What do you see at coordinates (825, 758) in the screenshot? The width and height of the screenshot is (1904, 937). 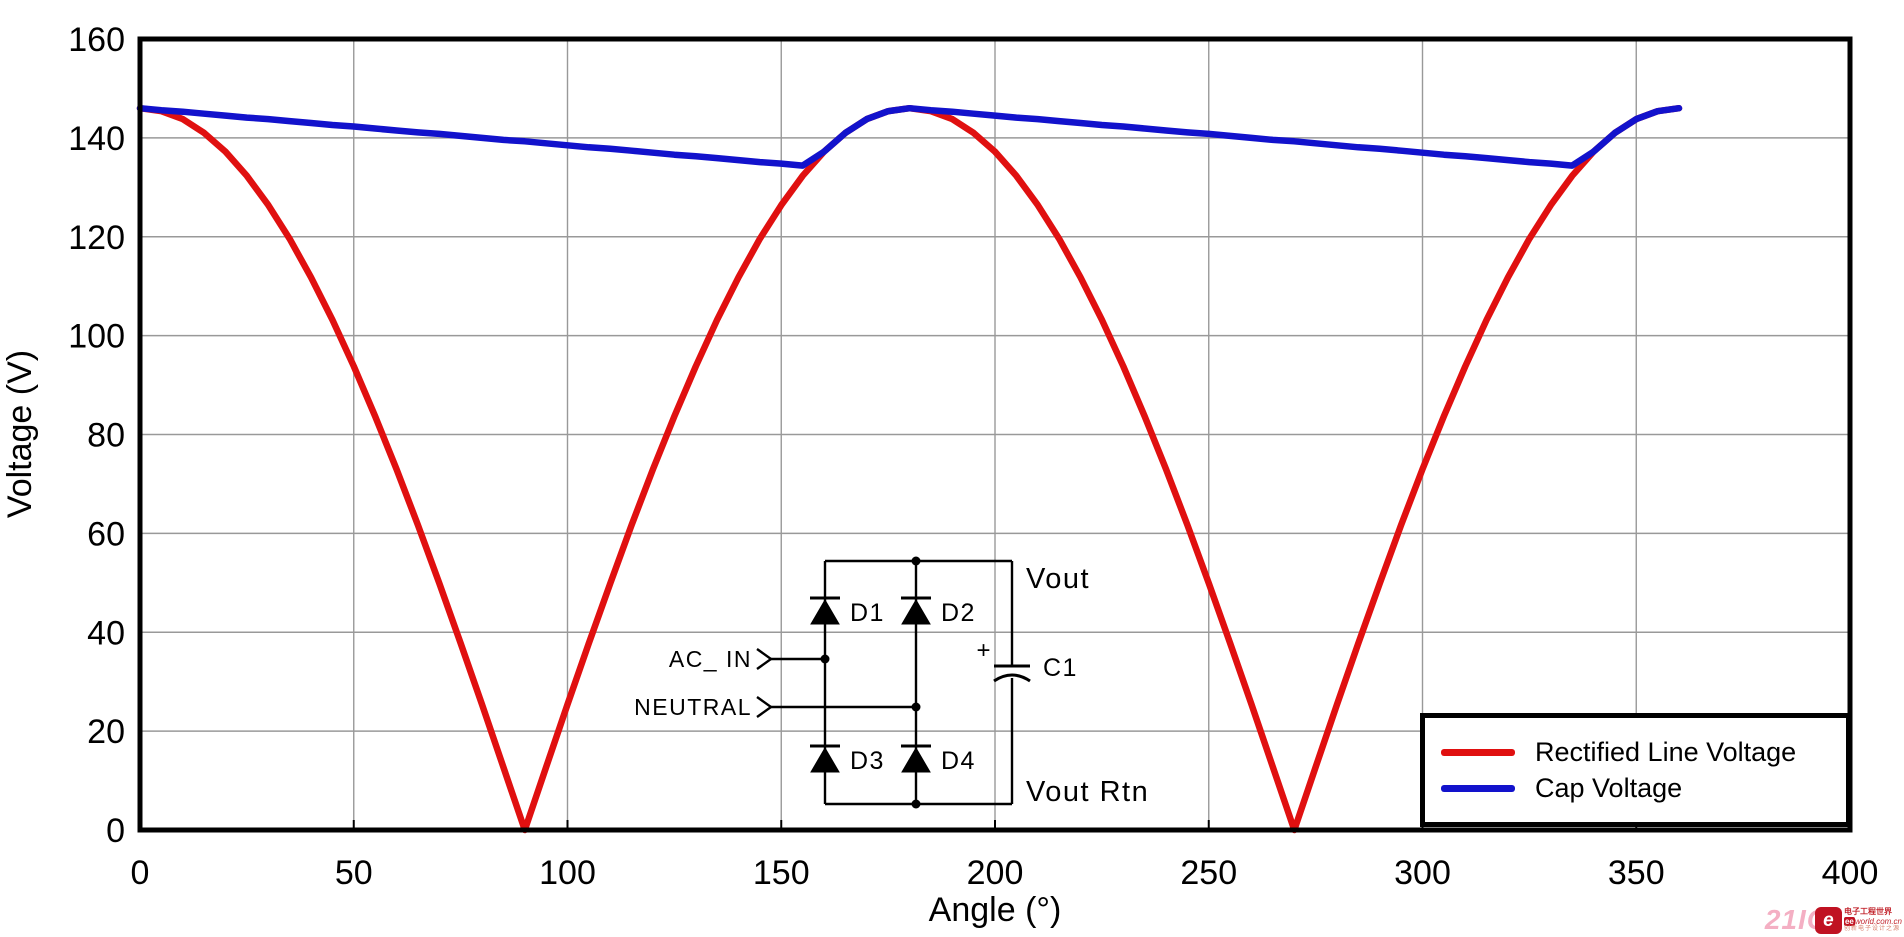 I see `diode-d3-icon` at bounding box center [825, 758].